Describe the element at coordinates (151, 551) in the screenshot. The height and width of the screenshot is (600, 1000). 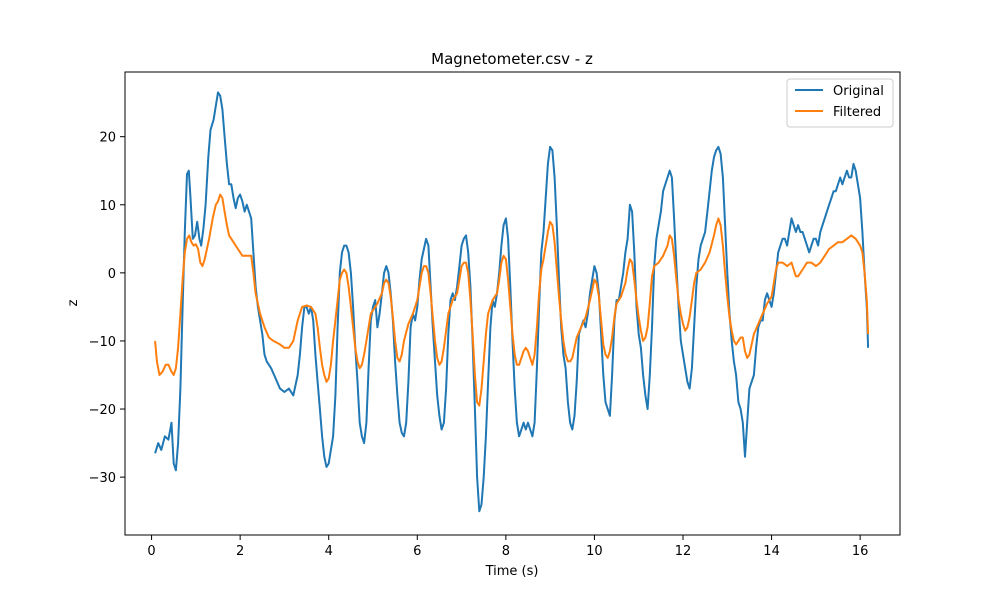
I see `x-tick-label: 0` at that location.